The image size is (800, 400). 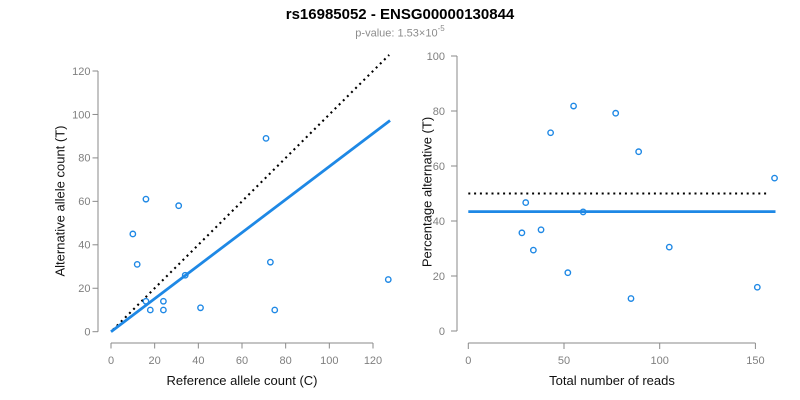 I want to click on x-tick-label: 50, so click(x=564, y=361).